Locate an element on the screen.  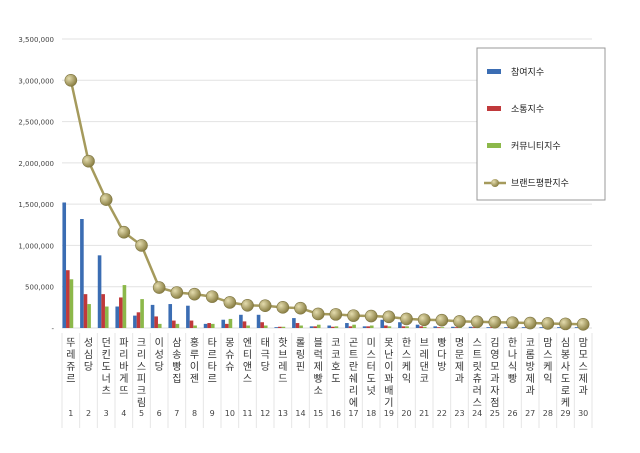
category-char: 홍 is located at coordinates (194, 342).